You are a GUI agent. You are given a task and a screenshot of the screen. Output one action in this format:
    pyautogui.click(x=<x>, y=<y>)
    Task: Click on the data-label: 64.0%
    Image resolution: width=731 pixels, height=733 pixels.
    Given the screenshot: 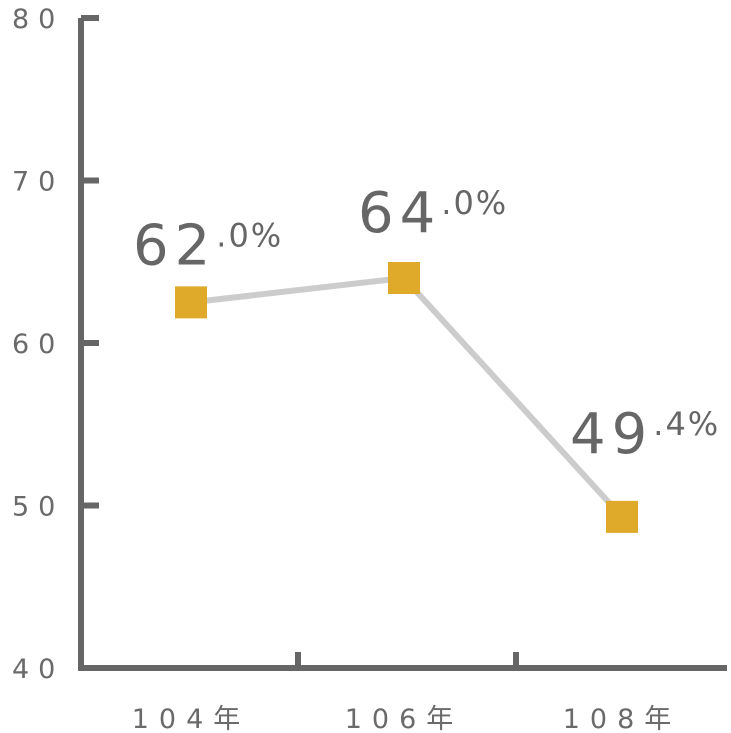 What is the action you would take?
    pyautogui.click(x=433, y=213)
    